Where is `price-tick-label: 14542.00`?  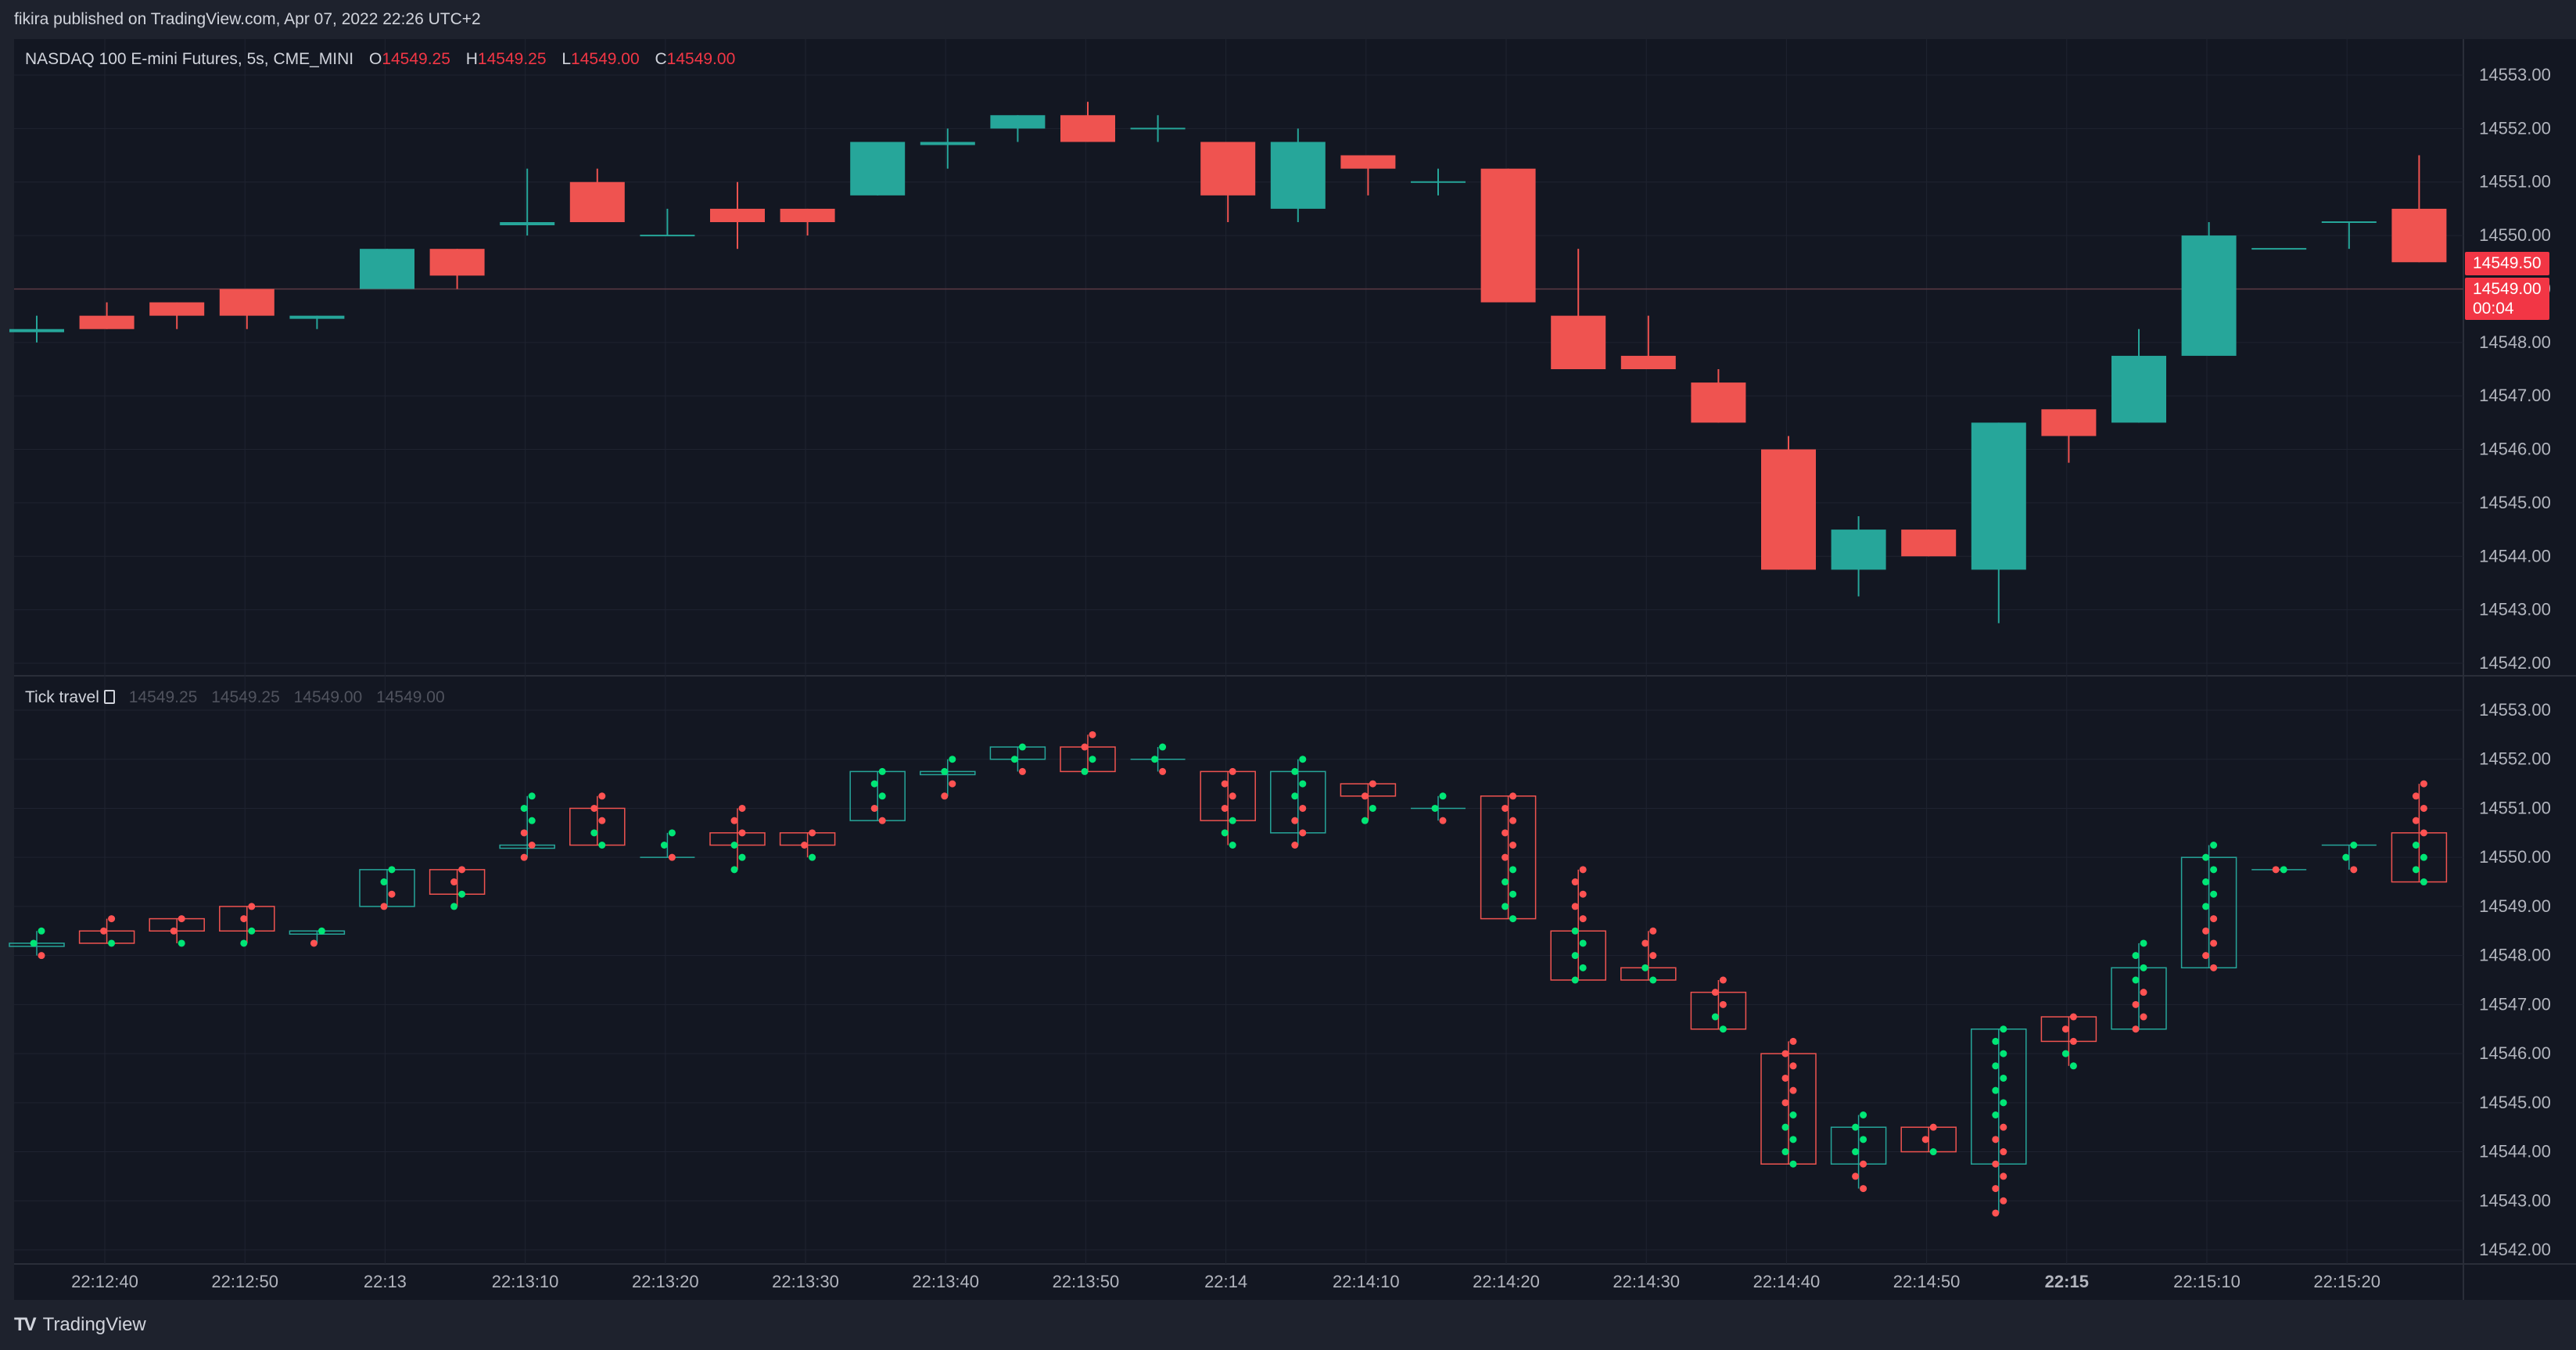
price-tick-label: 14542.00 is located at coordinates (2515, 663).